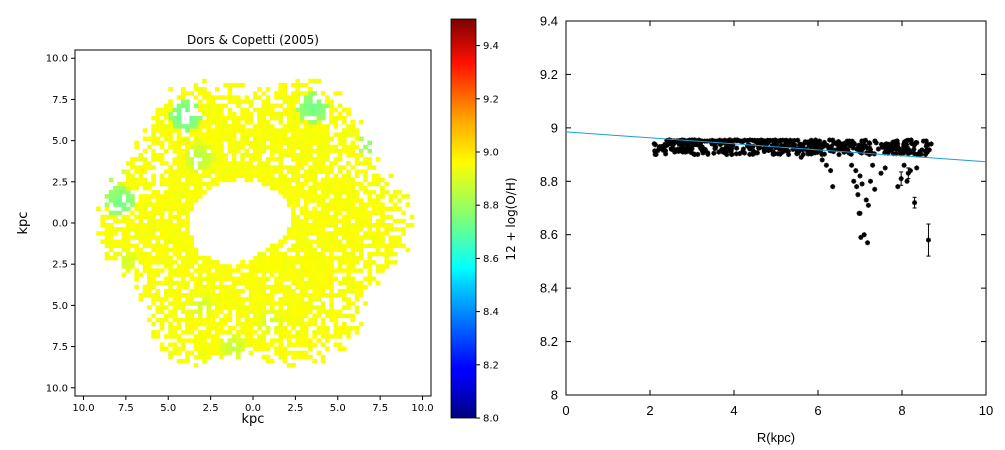 This screenshot has width=1005, height=450. I want to click on map-y-tick-label: 10.0, so click(57, 59).